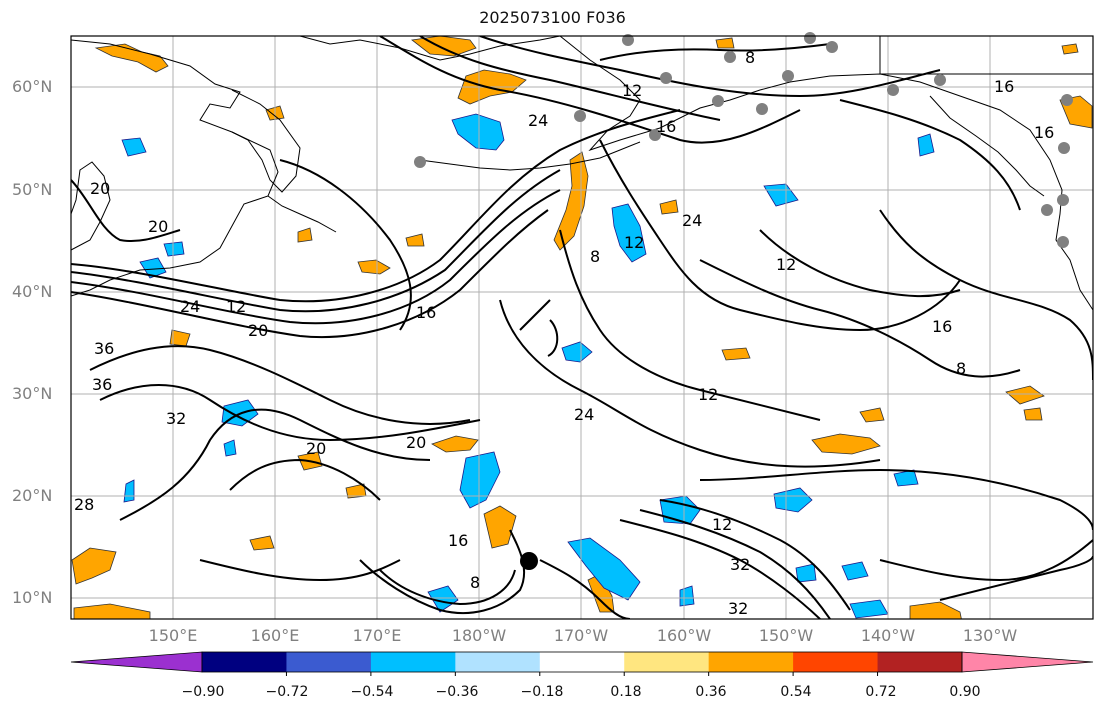 Image resolution: width=1105 pixels, height=712 pixels. I want to click on lon-label-160e: 160°E, so click(275, 635).